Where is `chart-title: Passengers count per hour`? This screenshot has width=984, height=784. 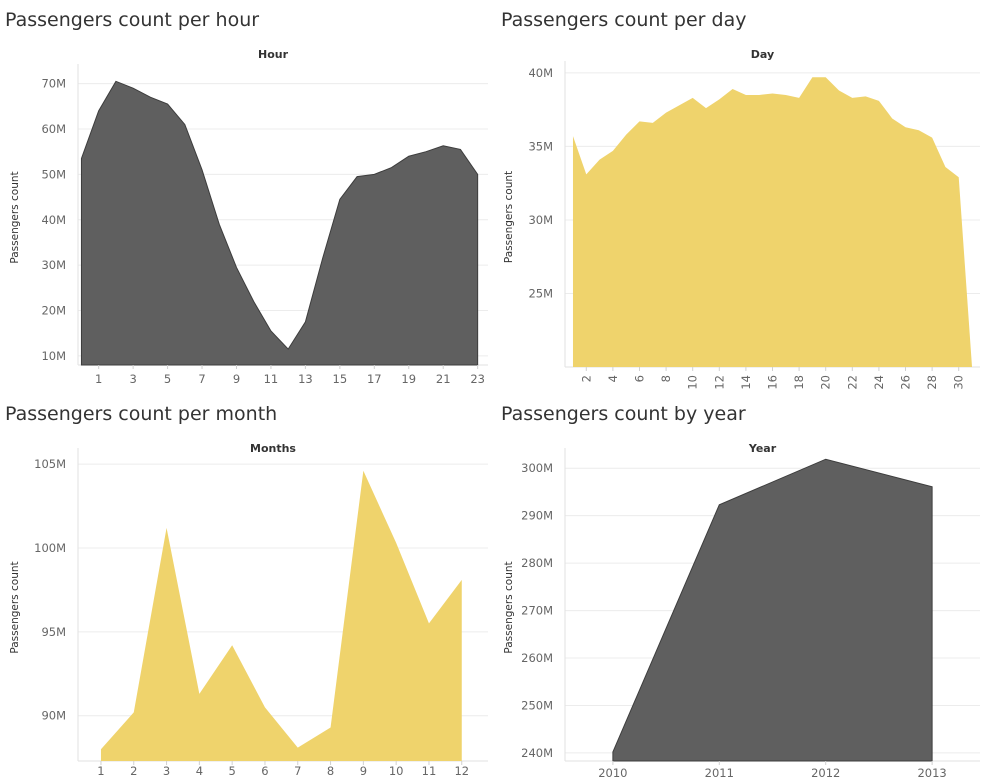
chart-title: Passengers count per hour is located at coordinates (132, 20).